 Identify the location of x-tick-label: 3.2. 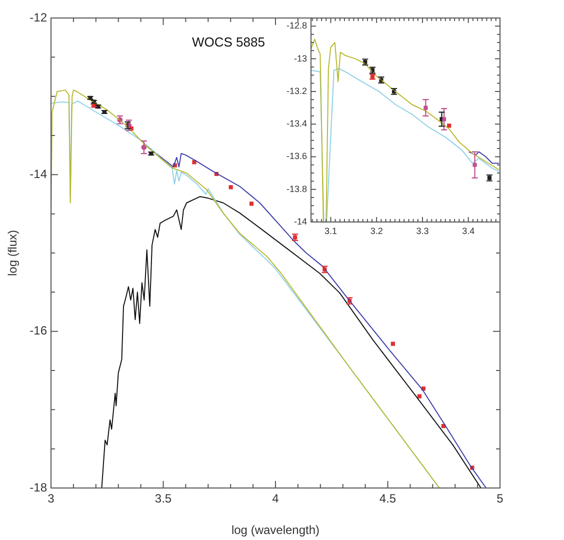
(376, 231).